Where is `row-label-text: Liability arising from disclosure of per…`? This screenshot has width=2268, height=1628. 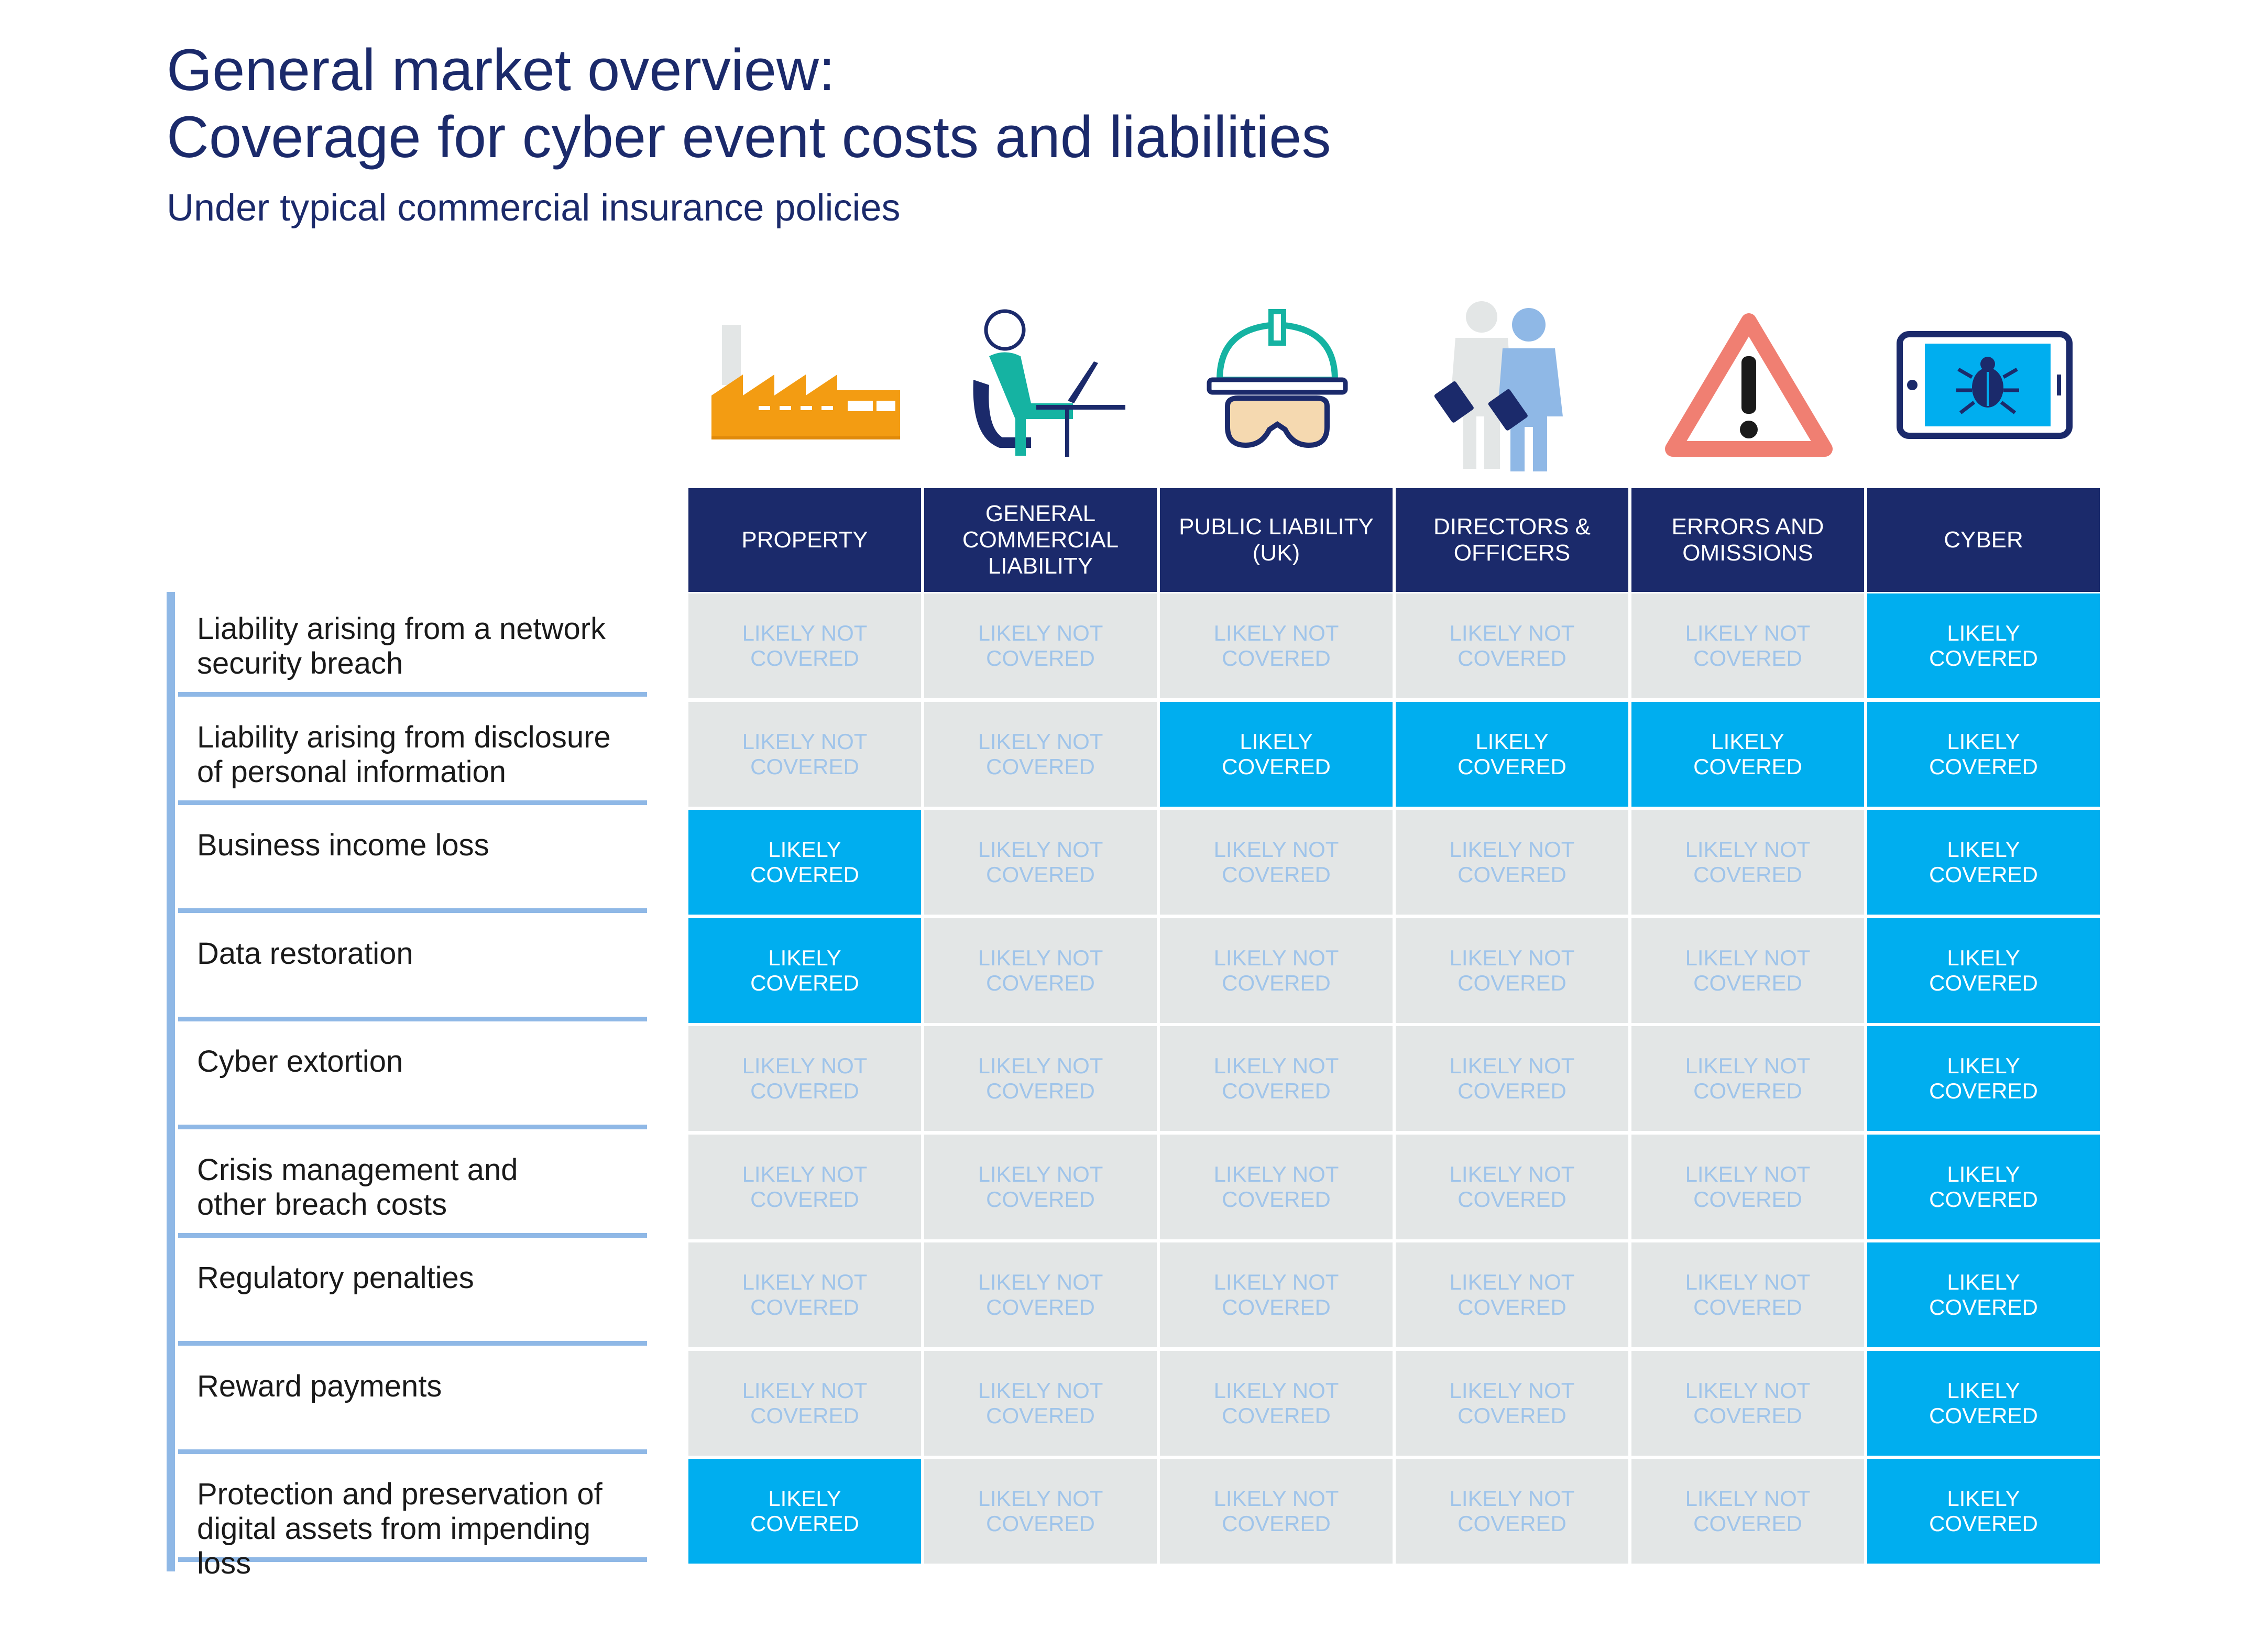 row-label-text: Liability arising from disclosure of per… is located at coordinates (404, 755).